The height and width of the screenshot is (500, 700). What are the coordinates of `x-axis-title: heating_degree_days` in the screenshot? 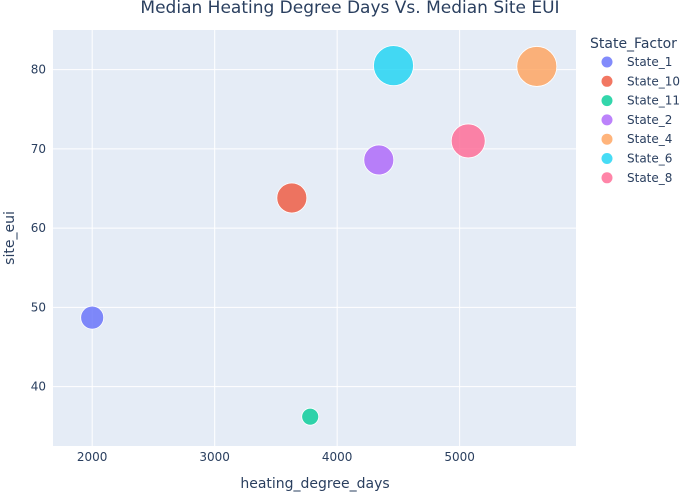 It's located at (314, 484).